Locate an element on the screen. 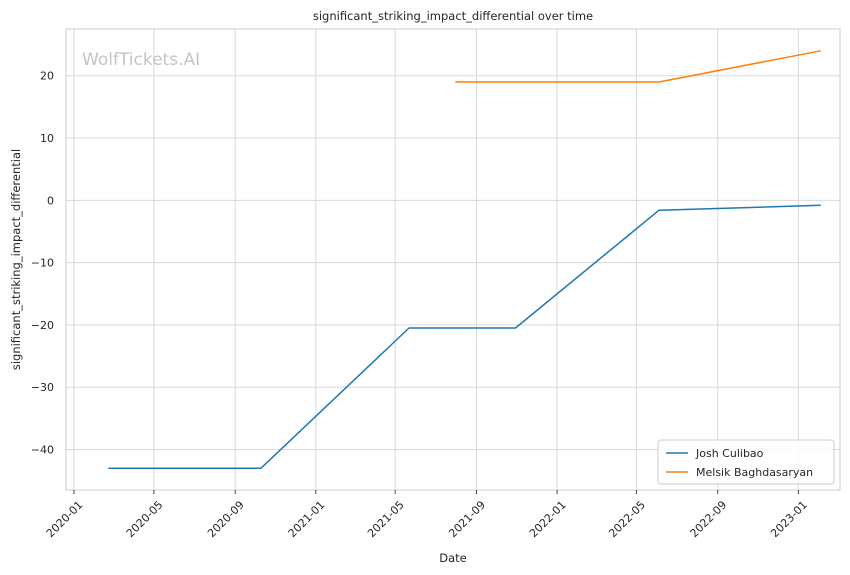  x-tick-label: 2020-09 is located at coordinates (226, 519).